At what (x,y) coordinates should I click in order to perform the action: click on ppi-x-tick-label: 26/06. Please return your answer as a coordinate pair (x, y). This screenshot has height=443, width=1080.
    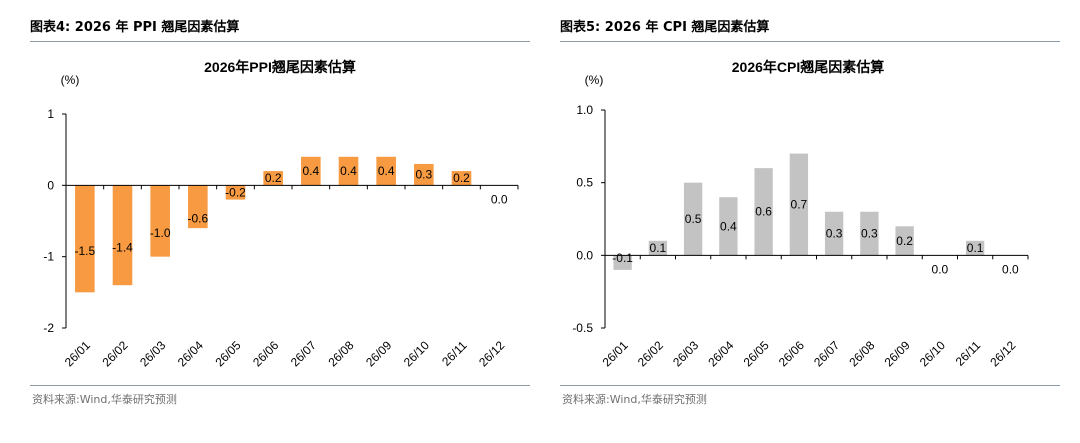
    Looking at the image, I should click on (265, 353).